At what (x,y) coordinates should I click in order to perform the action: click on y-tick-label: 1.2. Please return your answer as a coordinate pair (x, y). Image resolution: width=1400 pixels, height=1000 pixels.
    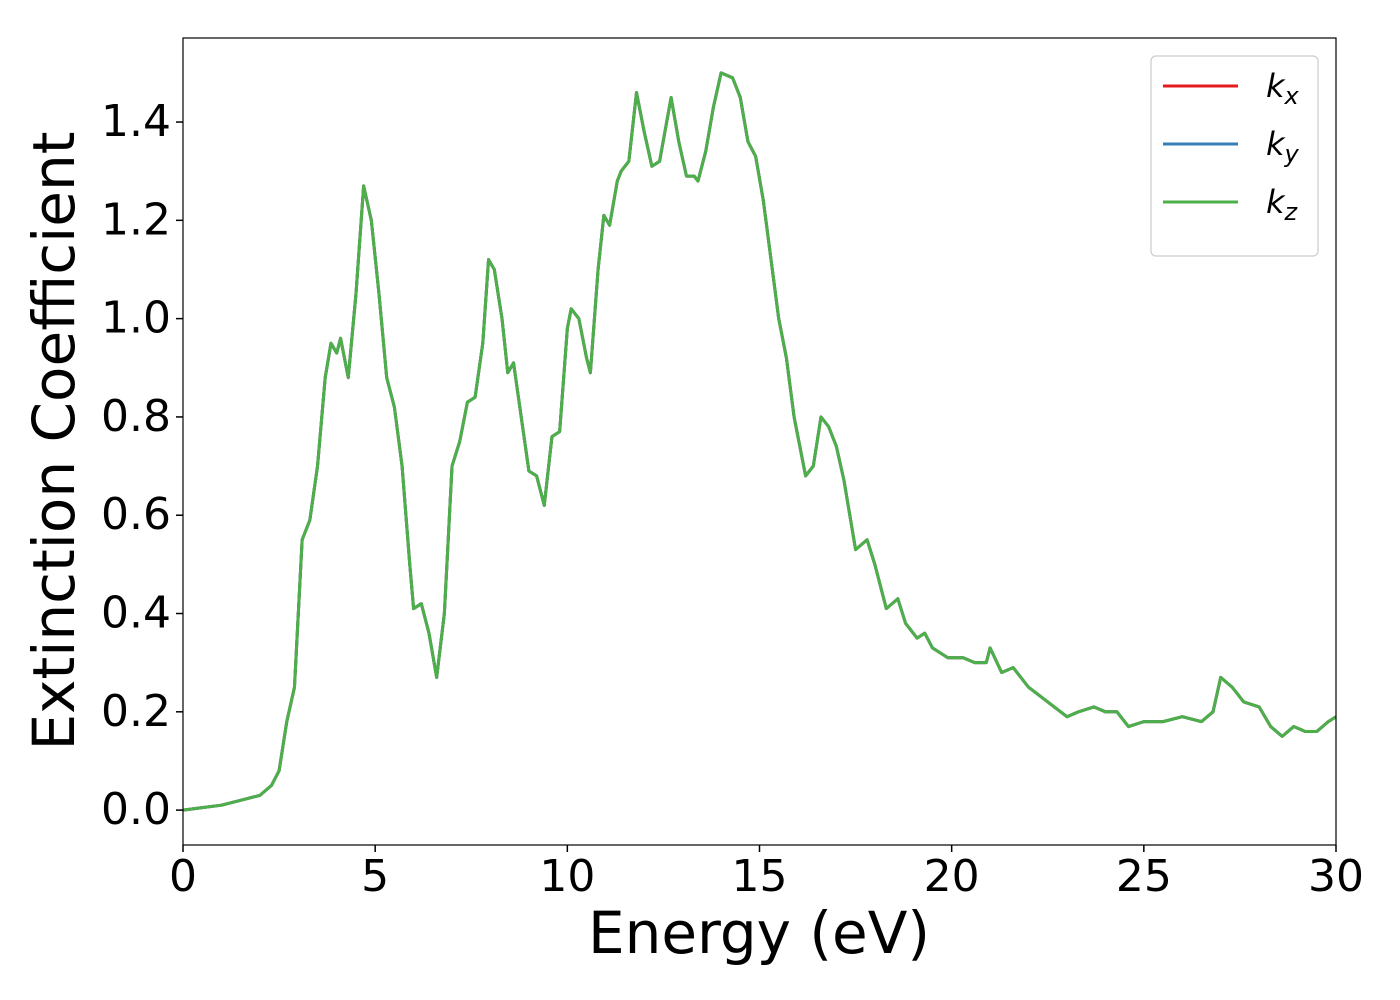
    Looking at the image, I should click on (136, 219).